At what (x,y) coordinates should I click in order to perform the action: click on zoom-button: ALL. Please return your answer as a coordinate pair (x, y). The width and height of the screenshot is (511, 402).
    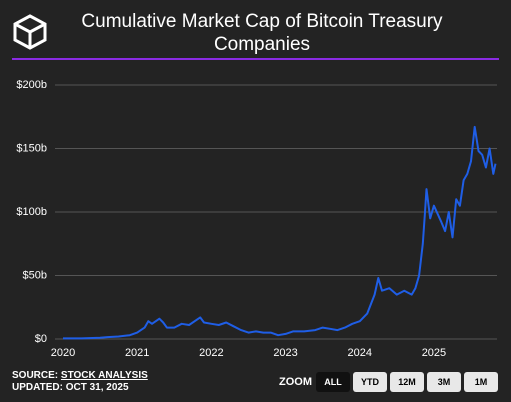
    Looking at the image, I should click on (333, 382).